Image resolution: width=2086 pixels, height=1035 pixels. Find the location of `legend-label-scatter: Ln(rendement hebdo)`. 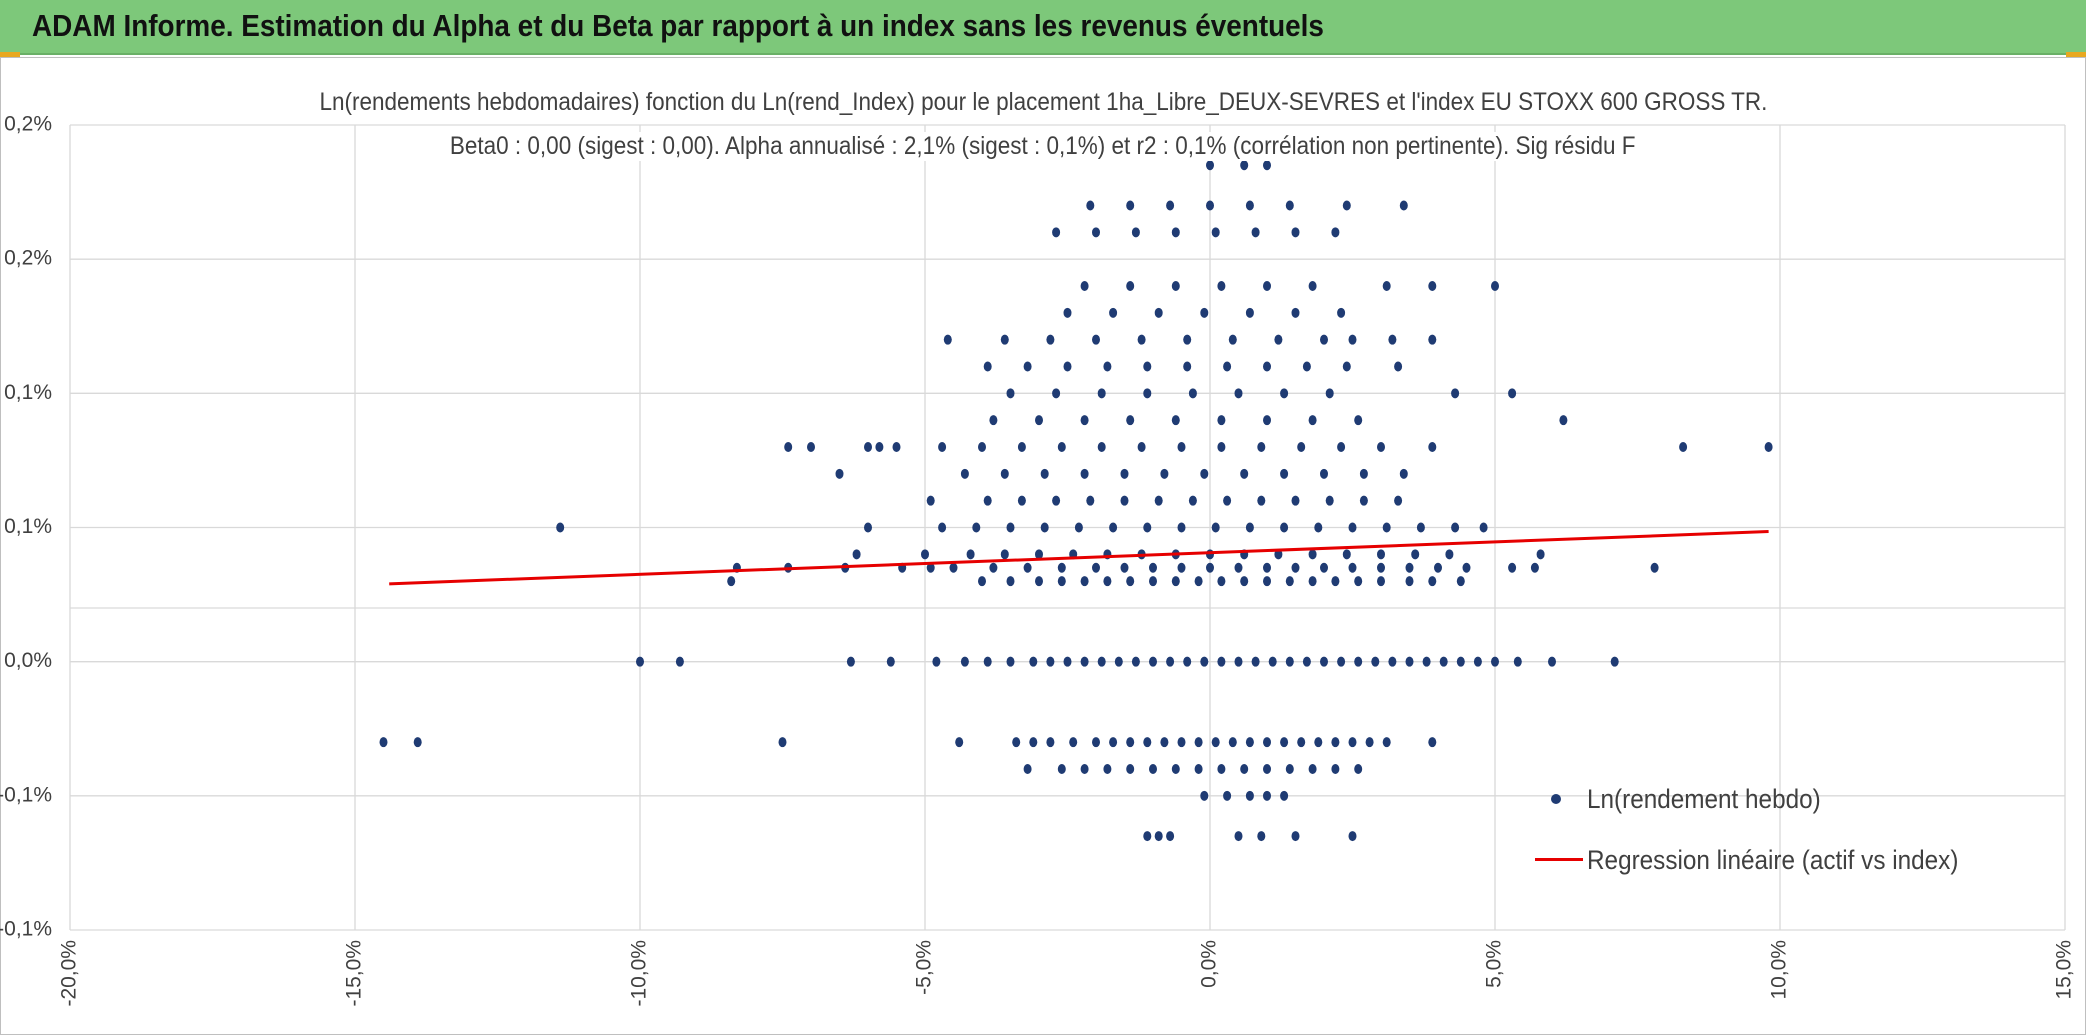

legend-label-scatter: Ln(rendement hebdo) is located at coordinates (1704, 799).